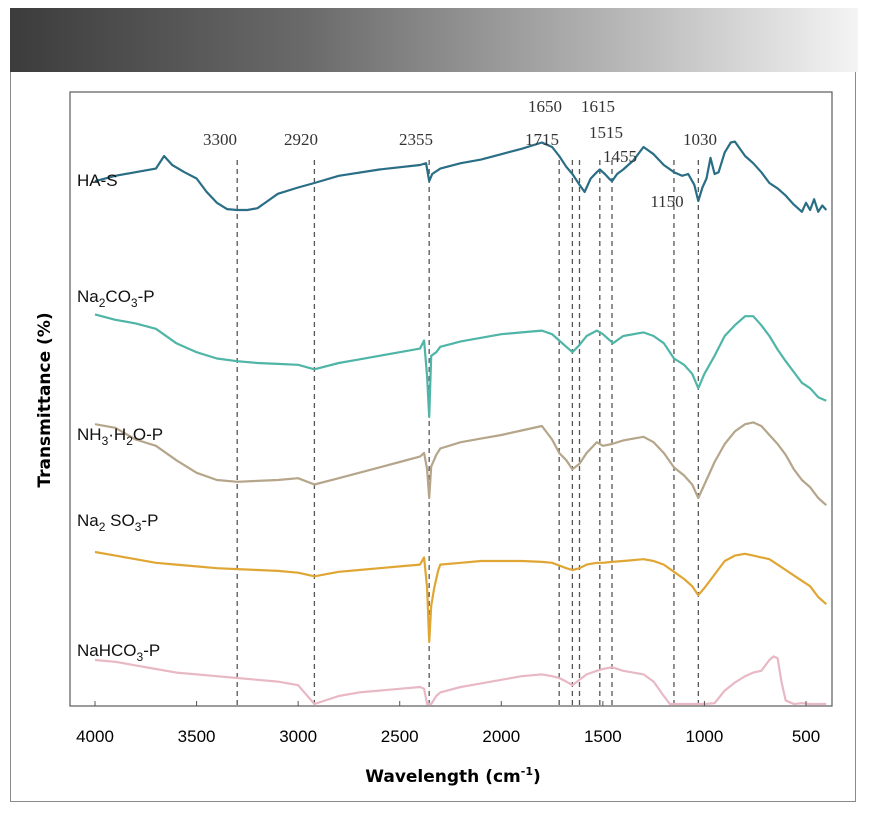  Describe the element at coordinates (197, 736) in the screenshot. I see `x-tick-label-3500: 3500` at that location.